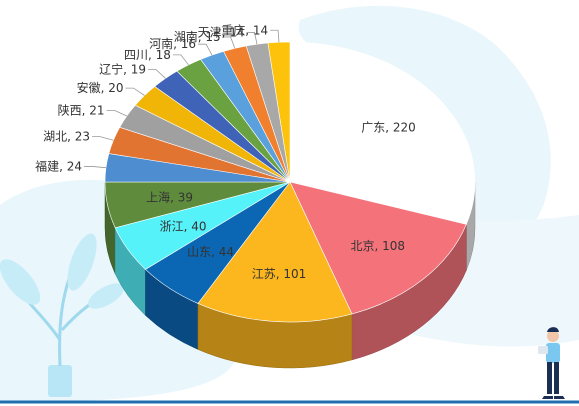 The image size is (579, 406). Describe the element at coordinates (275, 252) in the screenshot. I see `pie-slice-江苏` at that location.